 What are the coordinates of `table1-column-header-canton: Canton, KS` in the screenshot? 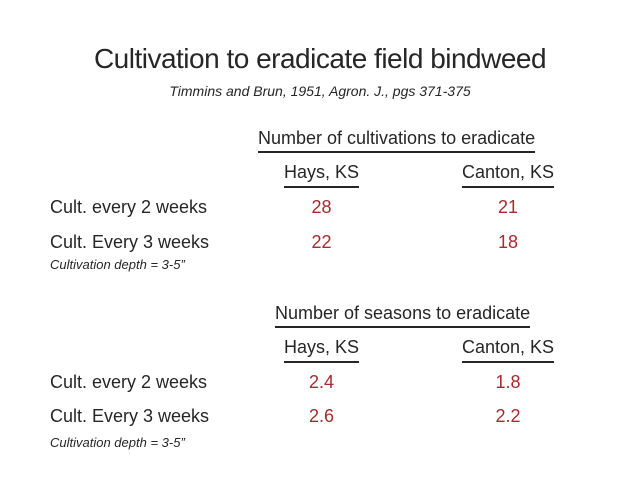 It's located at (508, 173).